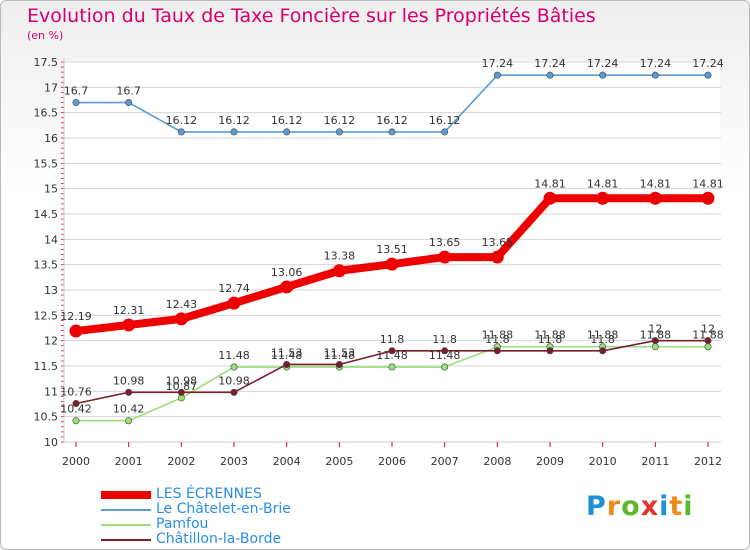 This screenshot has height=550, width=750. I want to click on x-tick-label: 2010, so click(603, 461).